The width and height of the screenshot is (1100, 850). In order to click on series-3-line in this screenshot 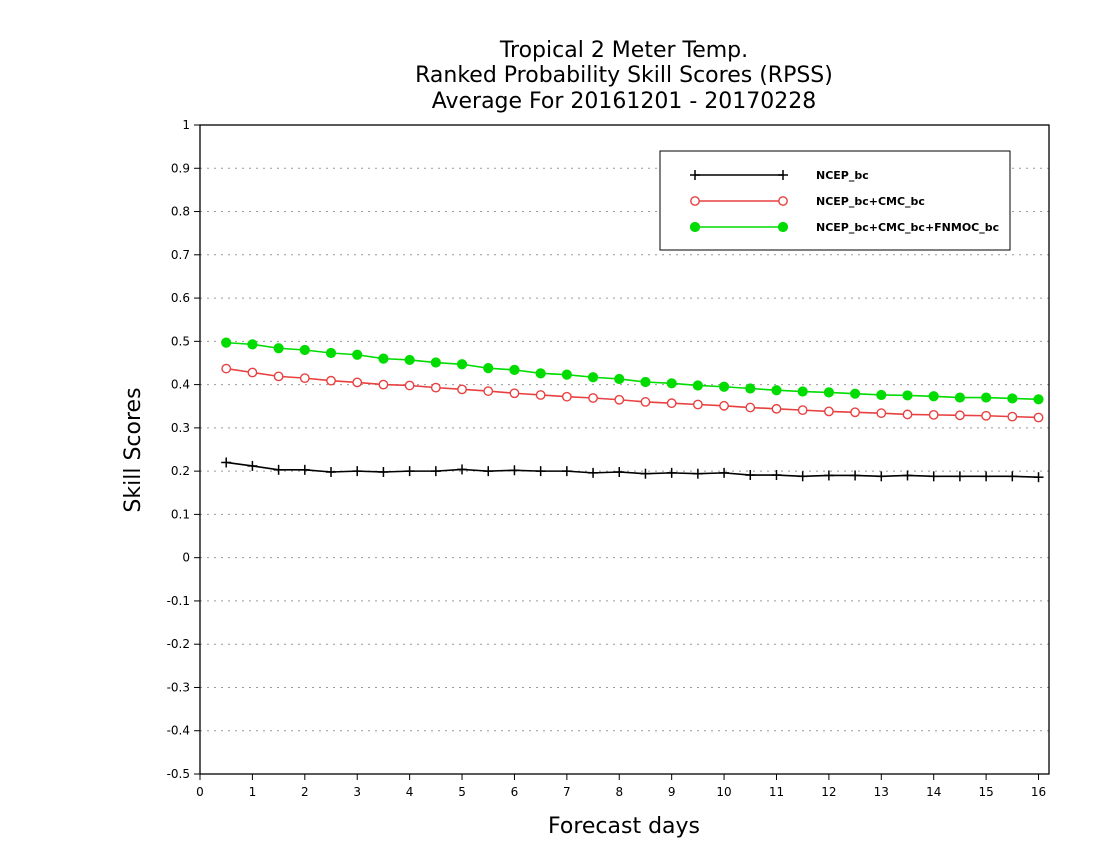, I will do `click(632, 371)`.